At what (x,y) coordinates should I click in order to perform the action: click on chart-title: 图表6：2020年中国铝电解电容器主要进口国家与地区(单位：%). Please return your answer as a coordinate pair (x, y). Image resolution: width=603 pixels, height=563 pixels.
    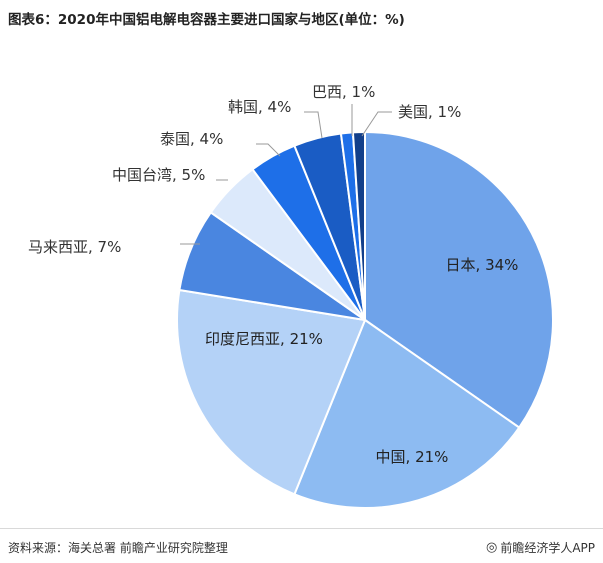
    Looking at the image, I should click on (206, 20).